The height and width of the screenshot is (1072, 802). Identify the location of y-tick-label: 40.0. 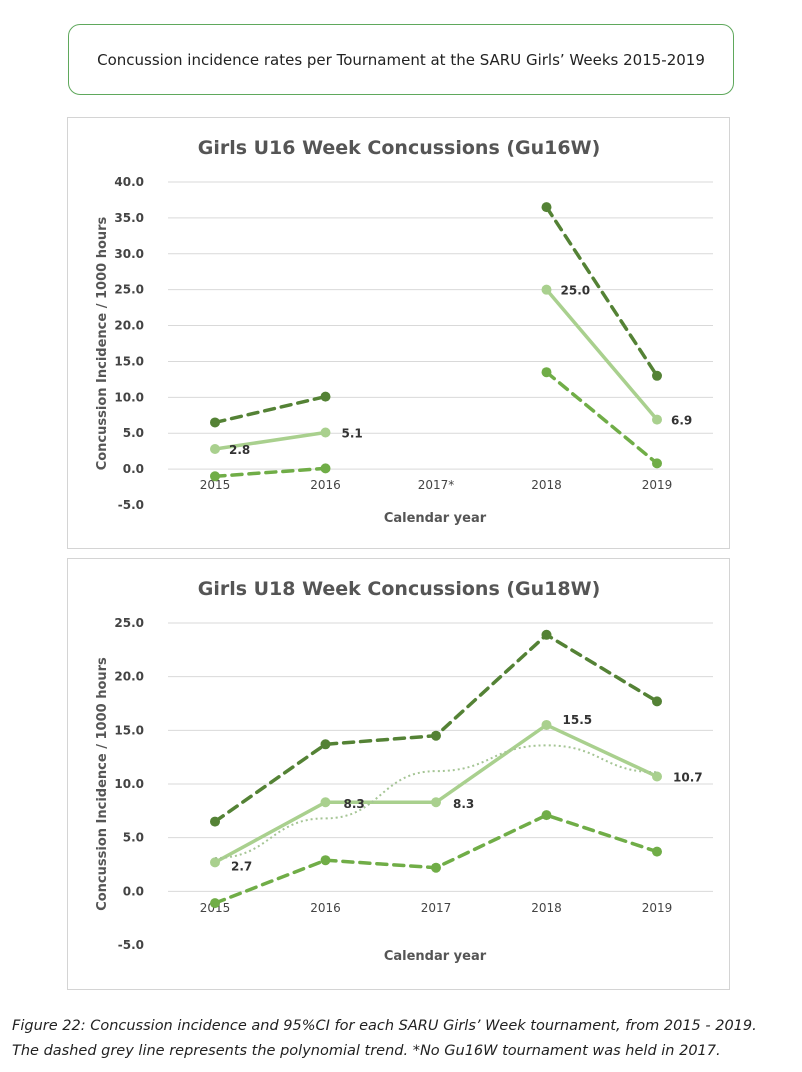
(129, 182).